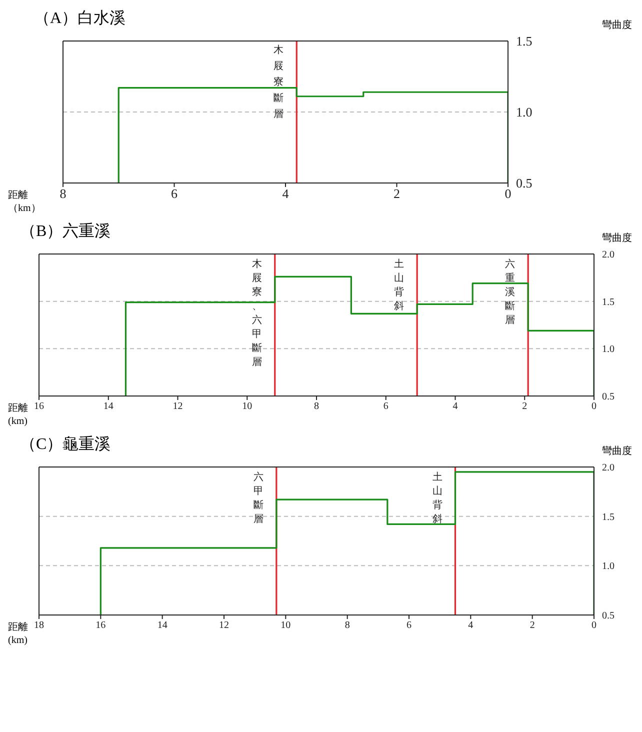  Describe the element at coordinates (257, 313) in the screenshot. I see `ref-line-label: 木屐寮、六甲斷層` at that location.